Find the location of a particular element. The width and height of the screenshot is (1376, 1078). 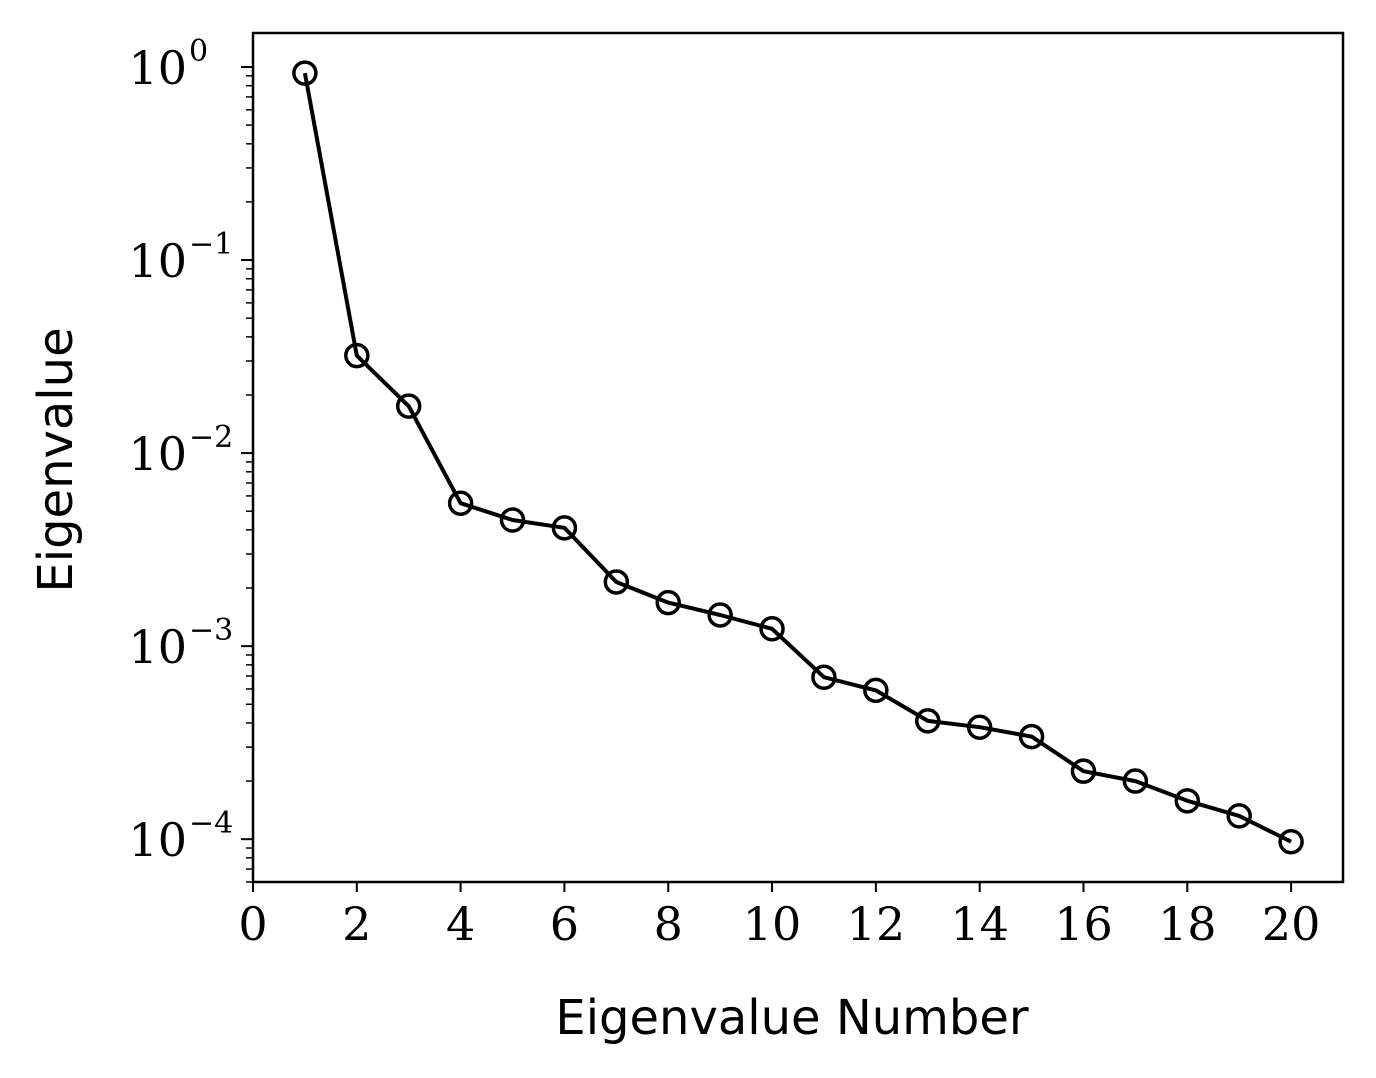

x-axis-title: Eigenvalue Number is located at coordinates (792, 1018).